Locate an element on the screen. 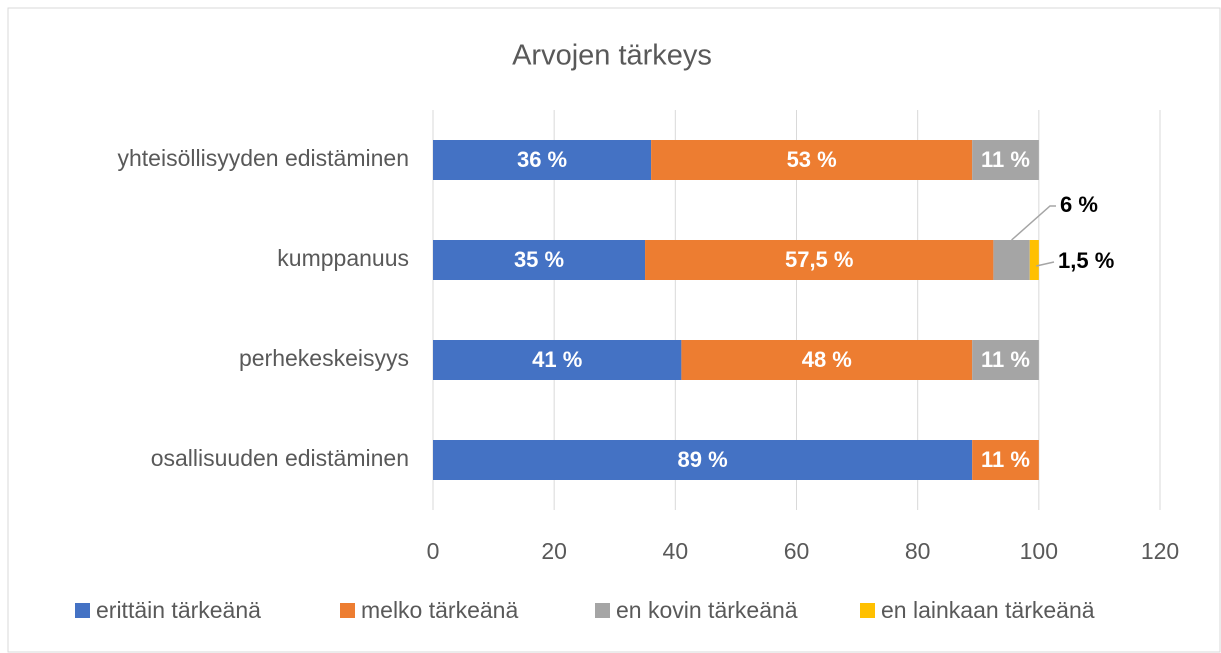 The width and height of the screenshot is (1221, 653). data-label: 36 % is located at coordinates (542, 159).